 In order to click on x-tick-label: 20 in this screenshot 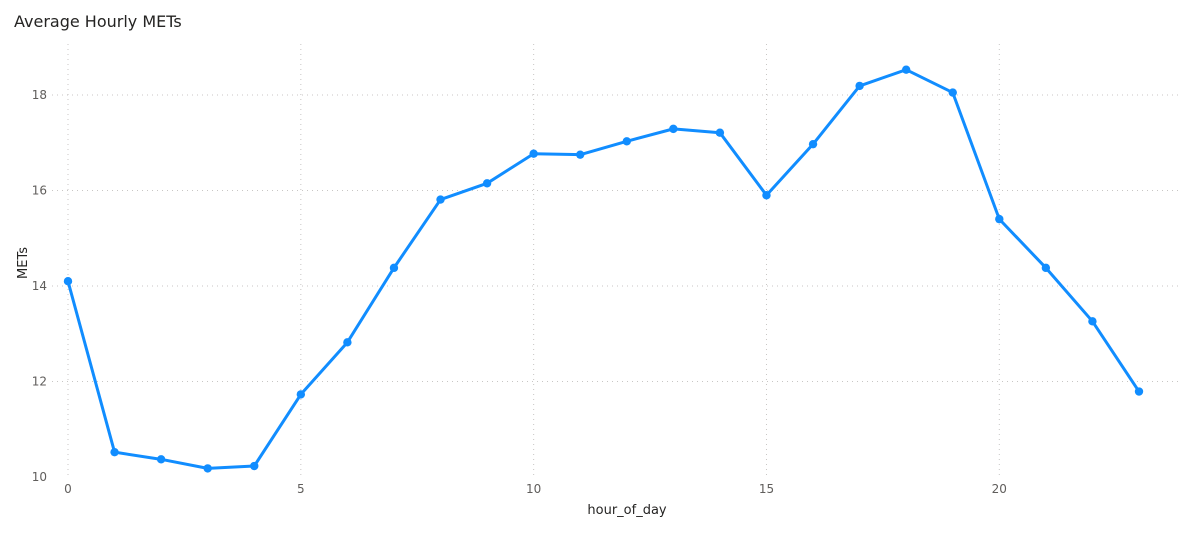, I will do `click(999, 489)`.